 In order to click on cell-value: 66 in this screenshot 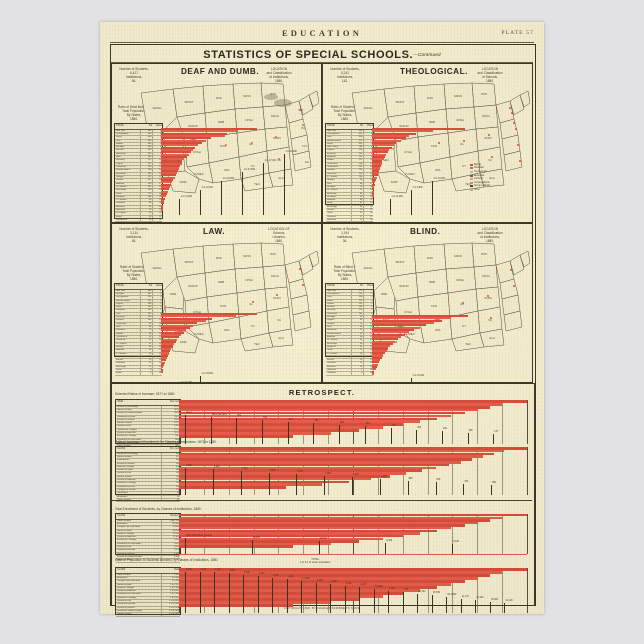, I will do `click(147, 213)`.